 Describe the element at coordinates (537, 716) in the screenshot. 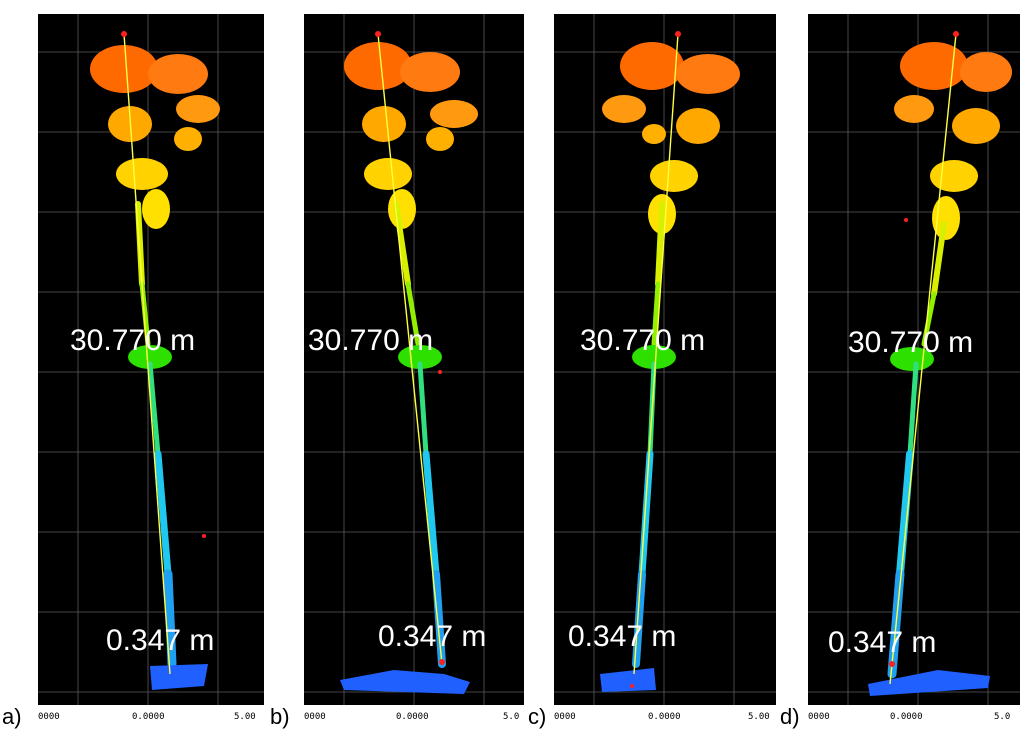

I see `panel-label-c: c)` at that location.